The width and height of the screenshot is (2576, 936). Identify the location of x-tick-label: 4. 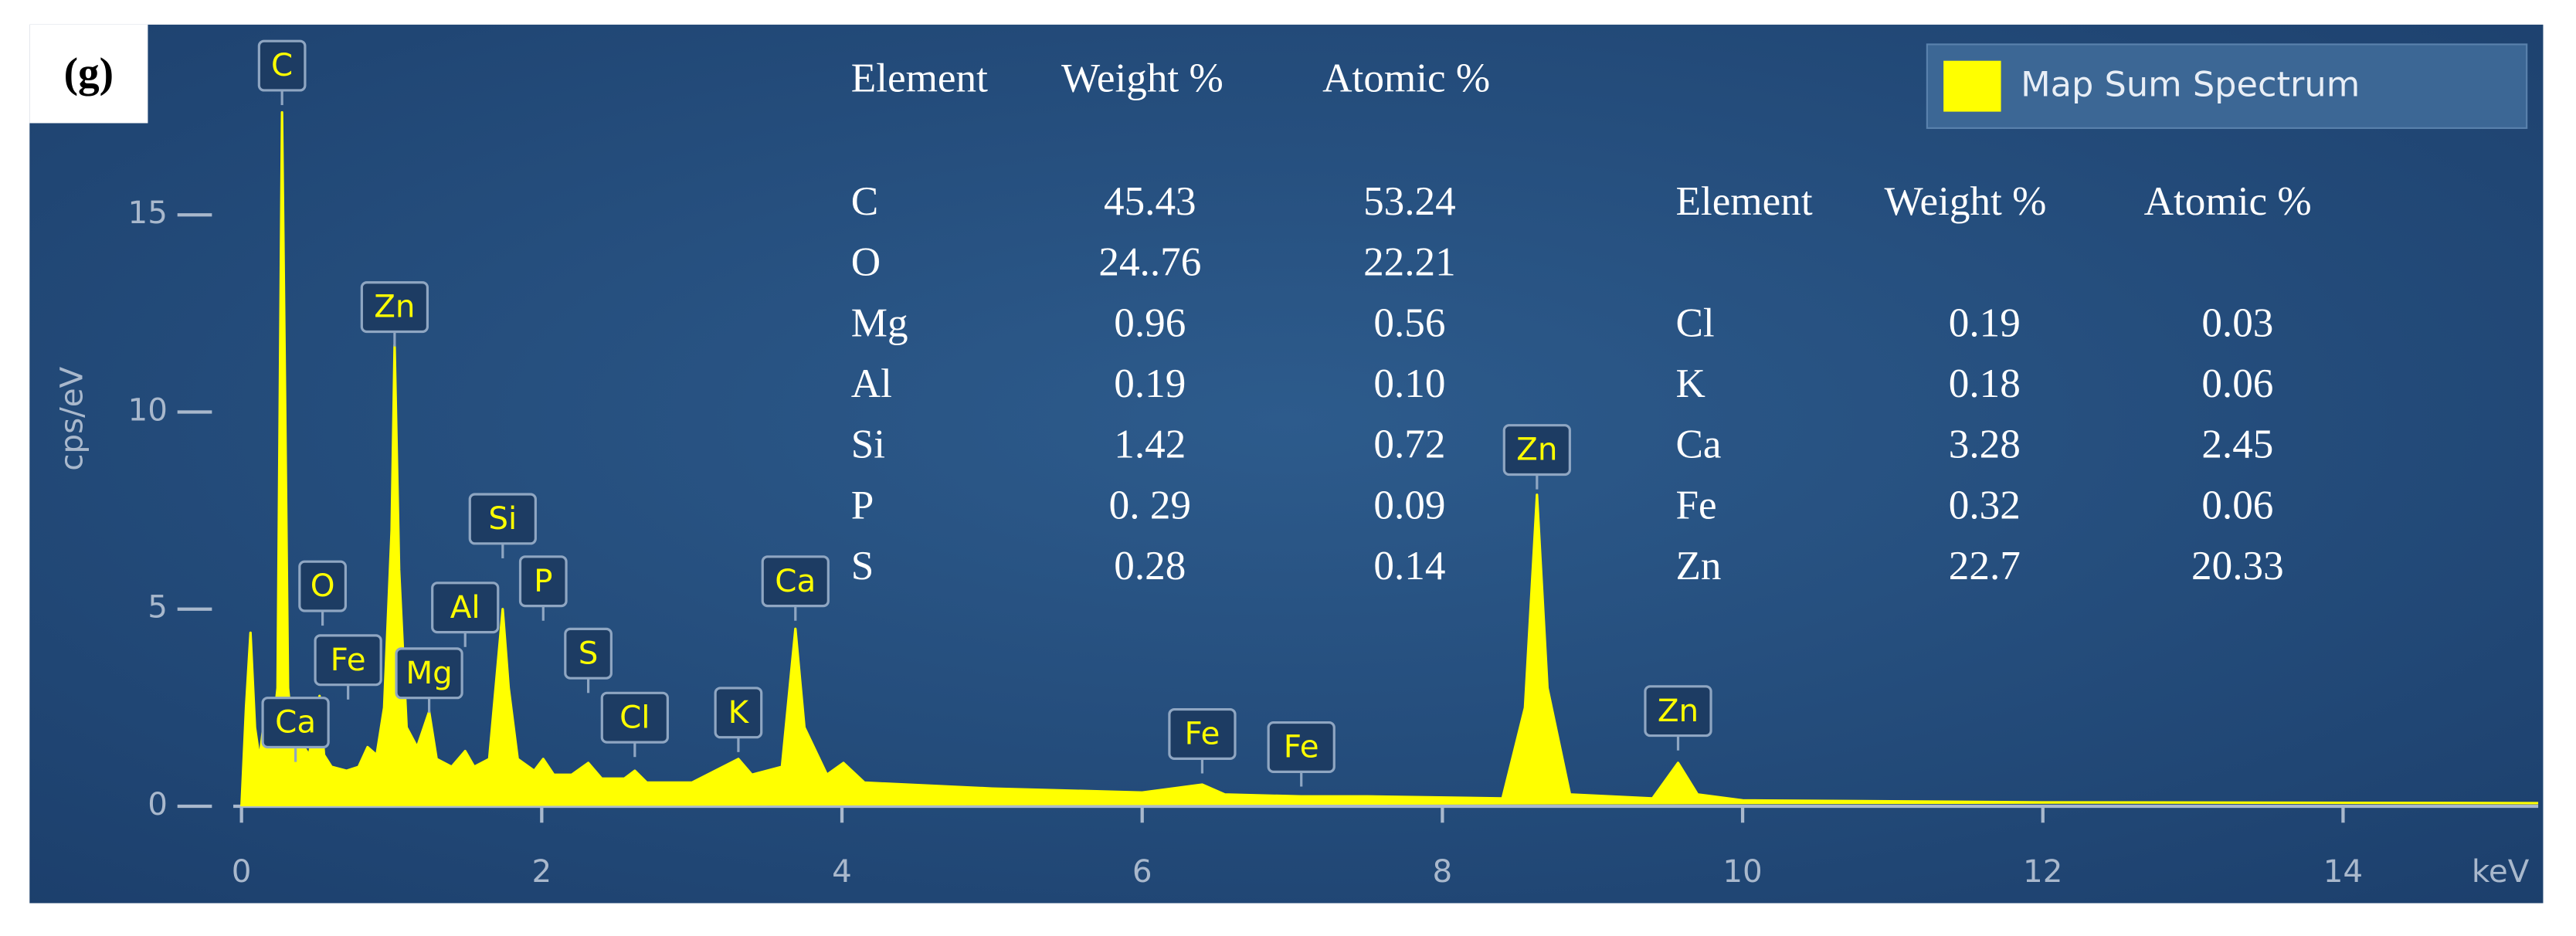
(842, 872).